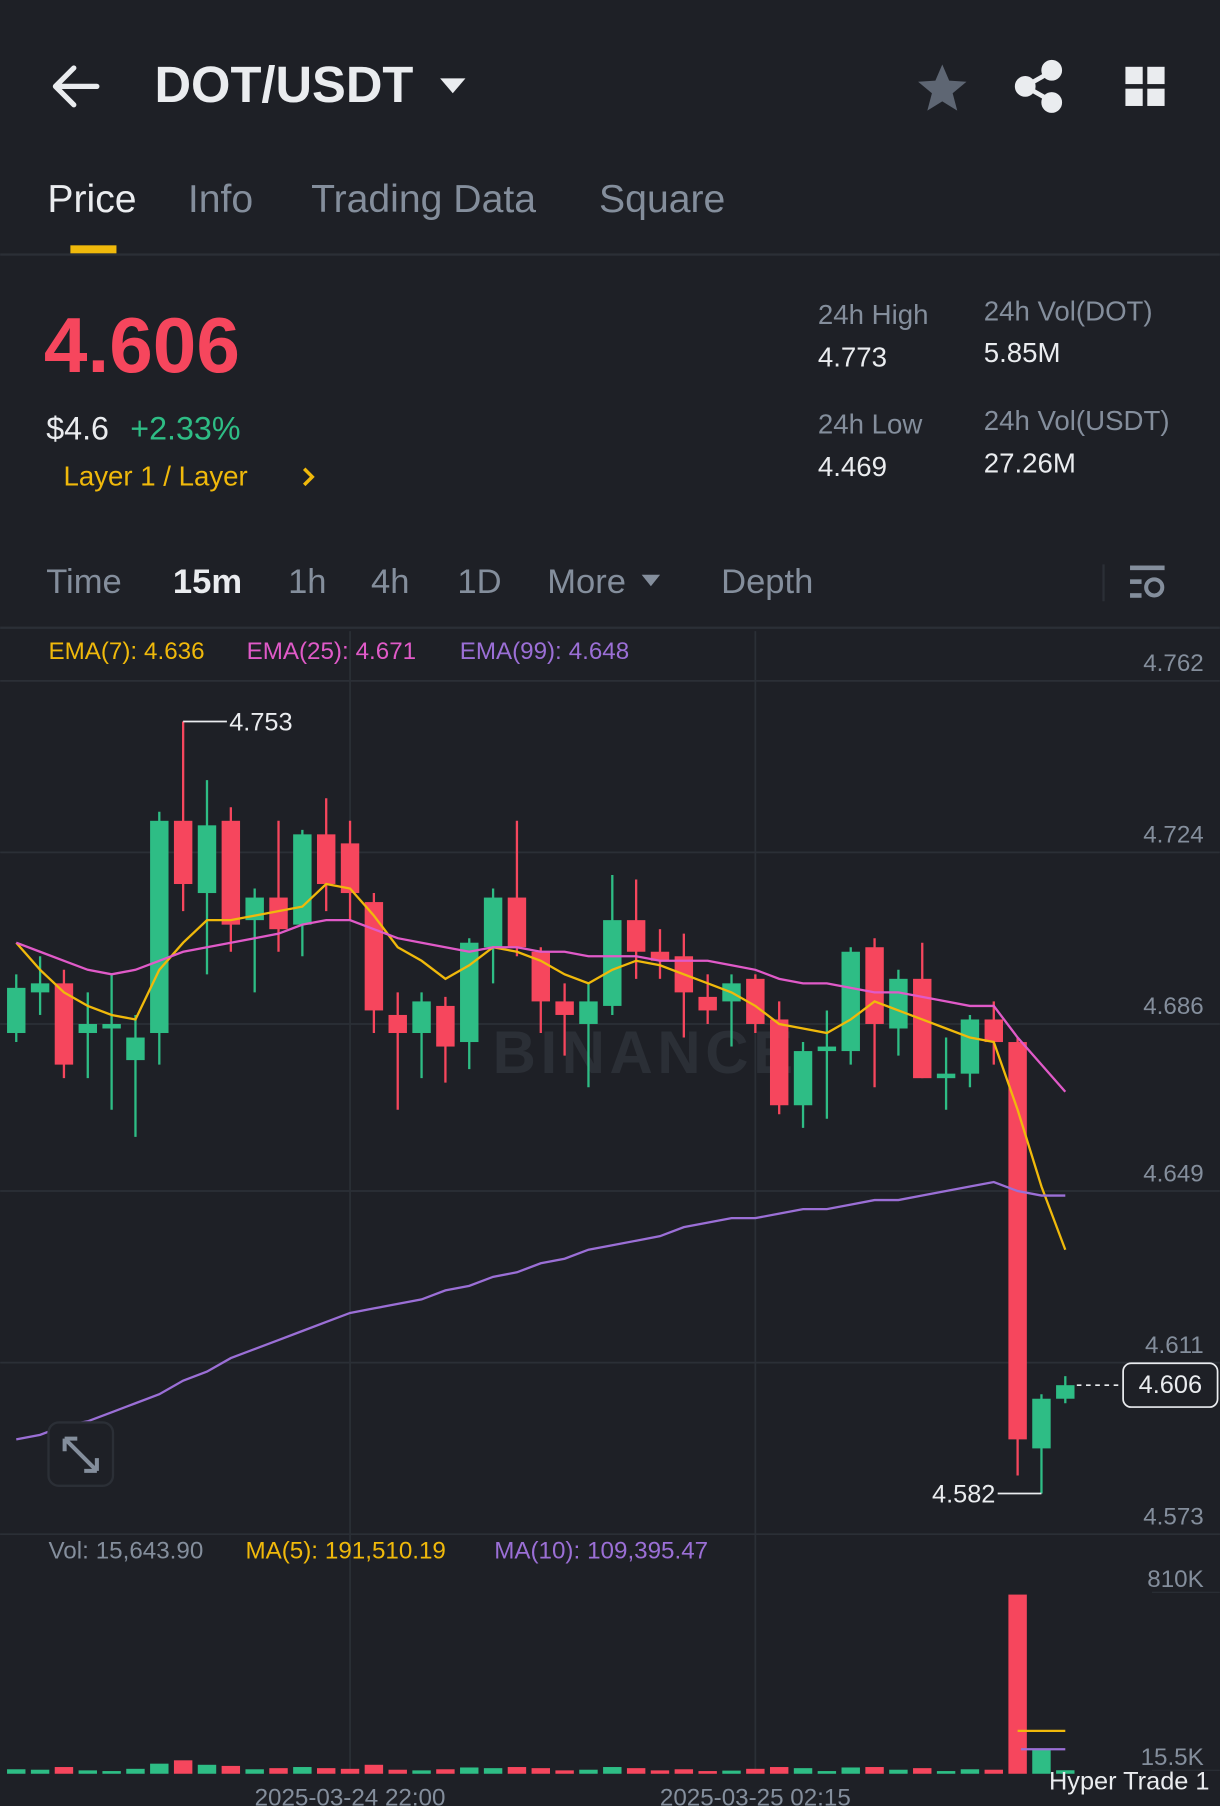  I want to click on ema-legend: EMA(25): 4.671, so click(332, 651).